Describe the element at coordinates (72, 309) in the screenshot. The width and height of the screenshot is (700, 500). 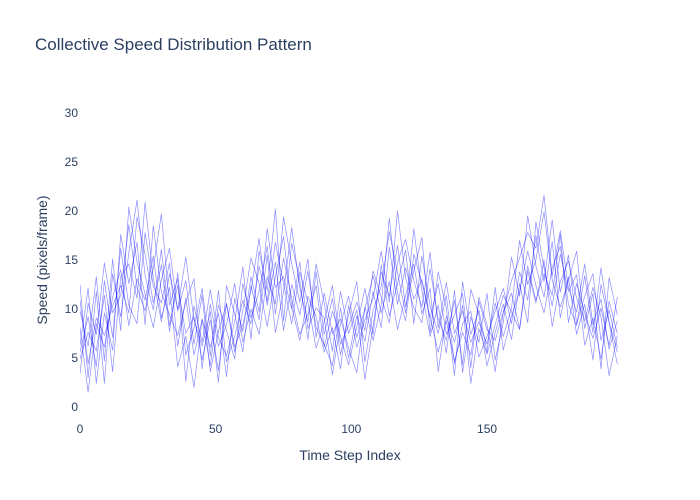
I see `y-tick-label: 10` at that location.